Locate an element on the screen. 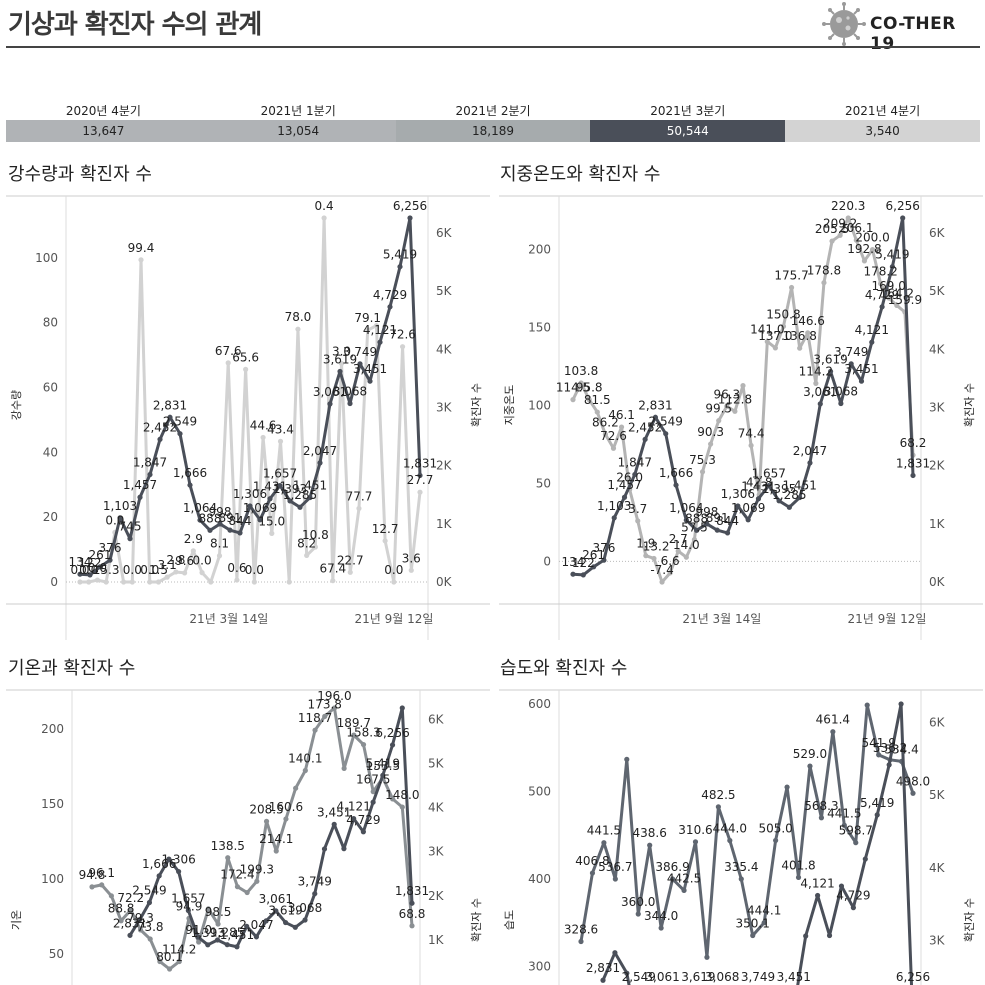  quarter-1: 2020년 4분기 13,647 is located at coordinates (103, 121).